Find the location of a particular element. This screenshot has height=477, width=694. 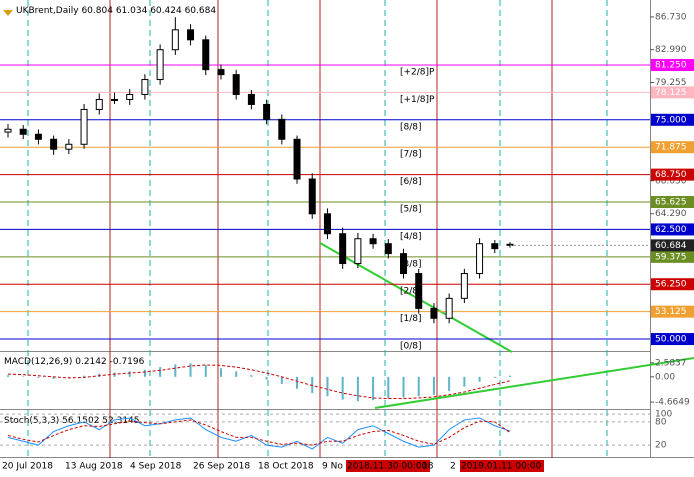

x-tick-label: 20 Jul 2018 is located at coordinates (27, 467).